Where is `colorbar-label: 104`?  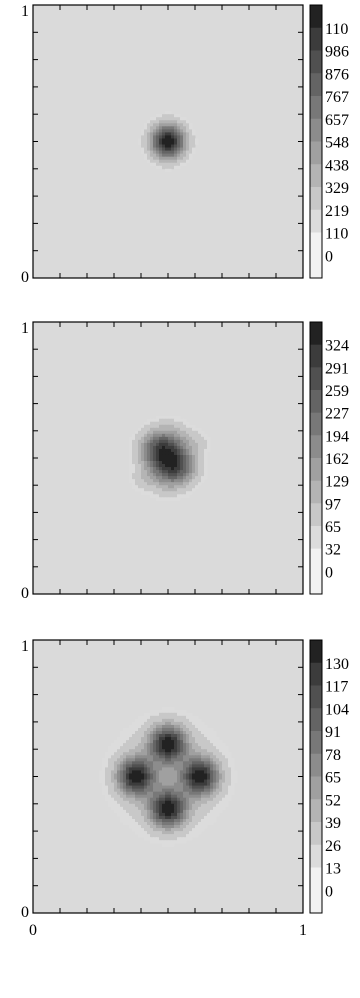 colorbar-label: 104 is located at coordinates (337, 709).